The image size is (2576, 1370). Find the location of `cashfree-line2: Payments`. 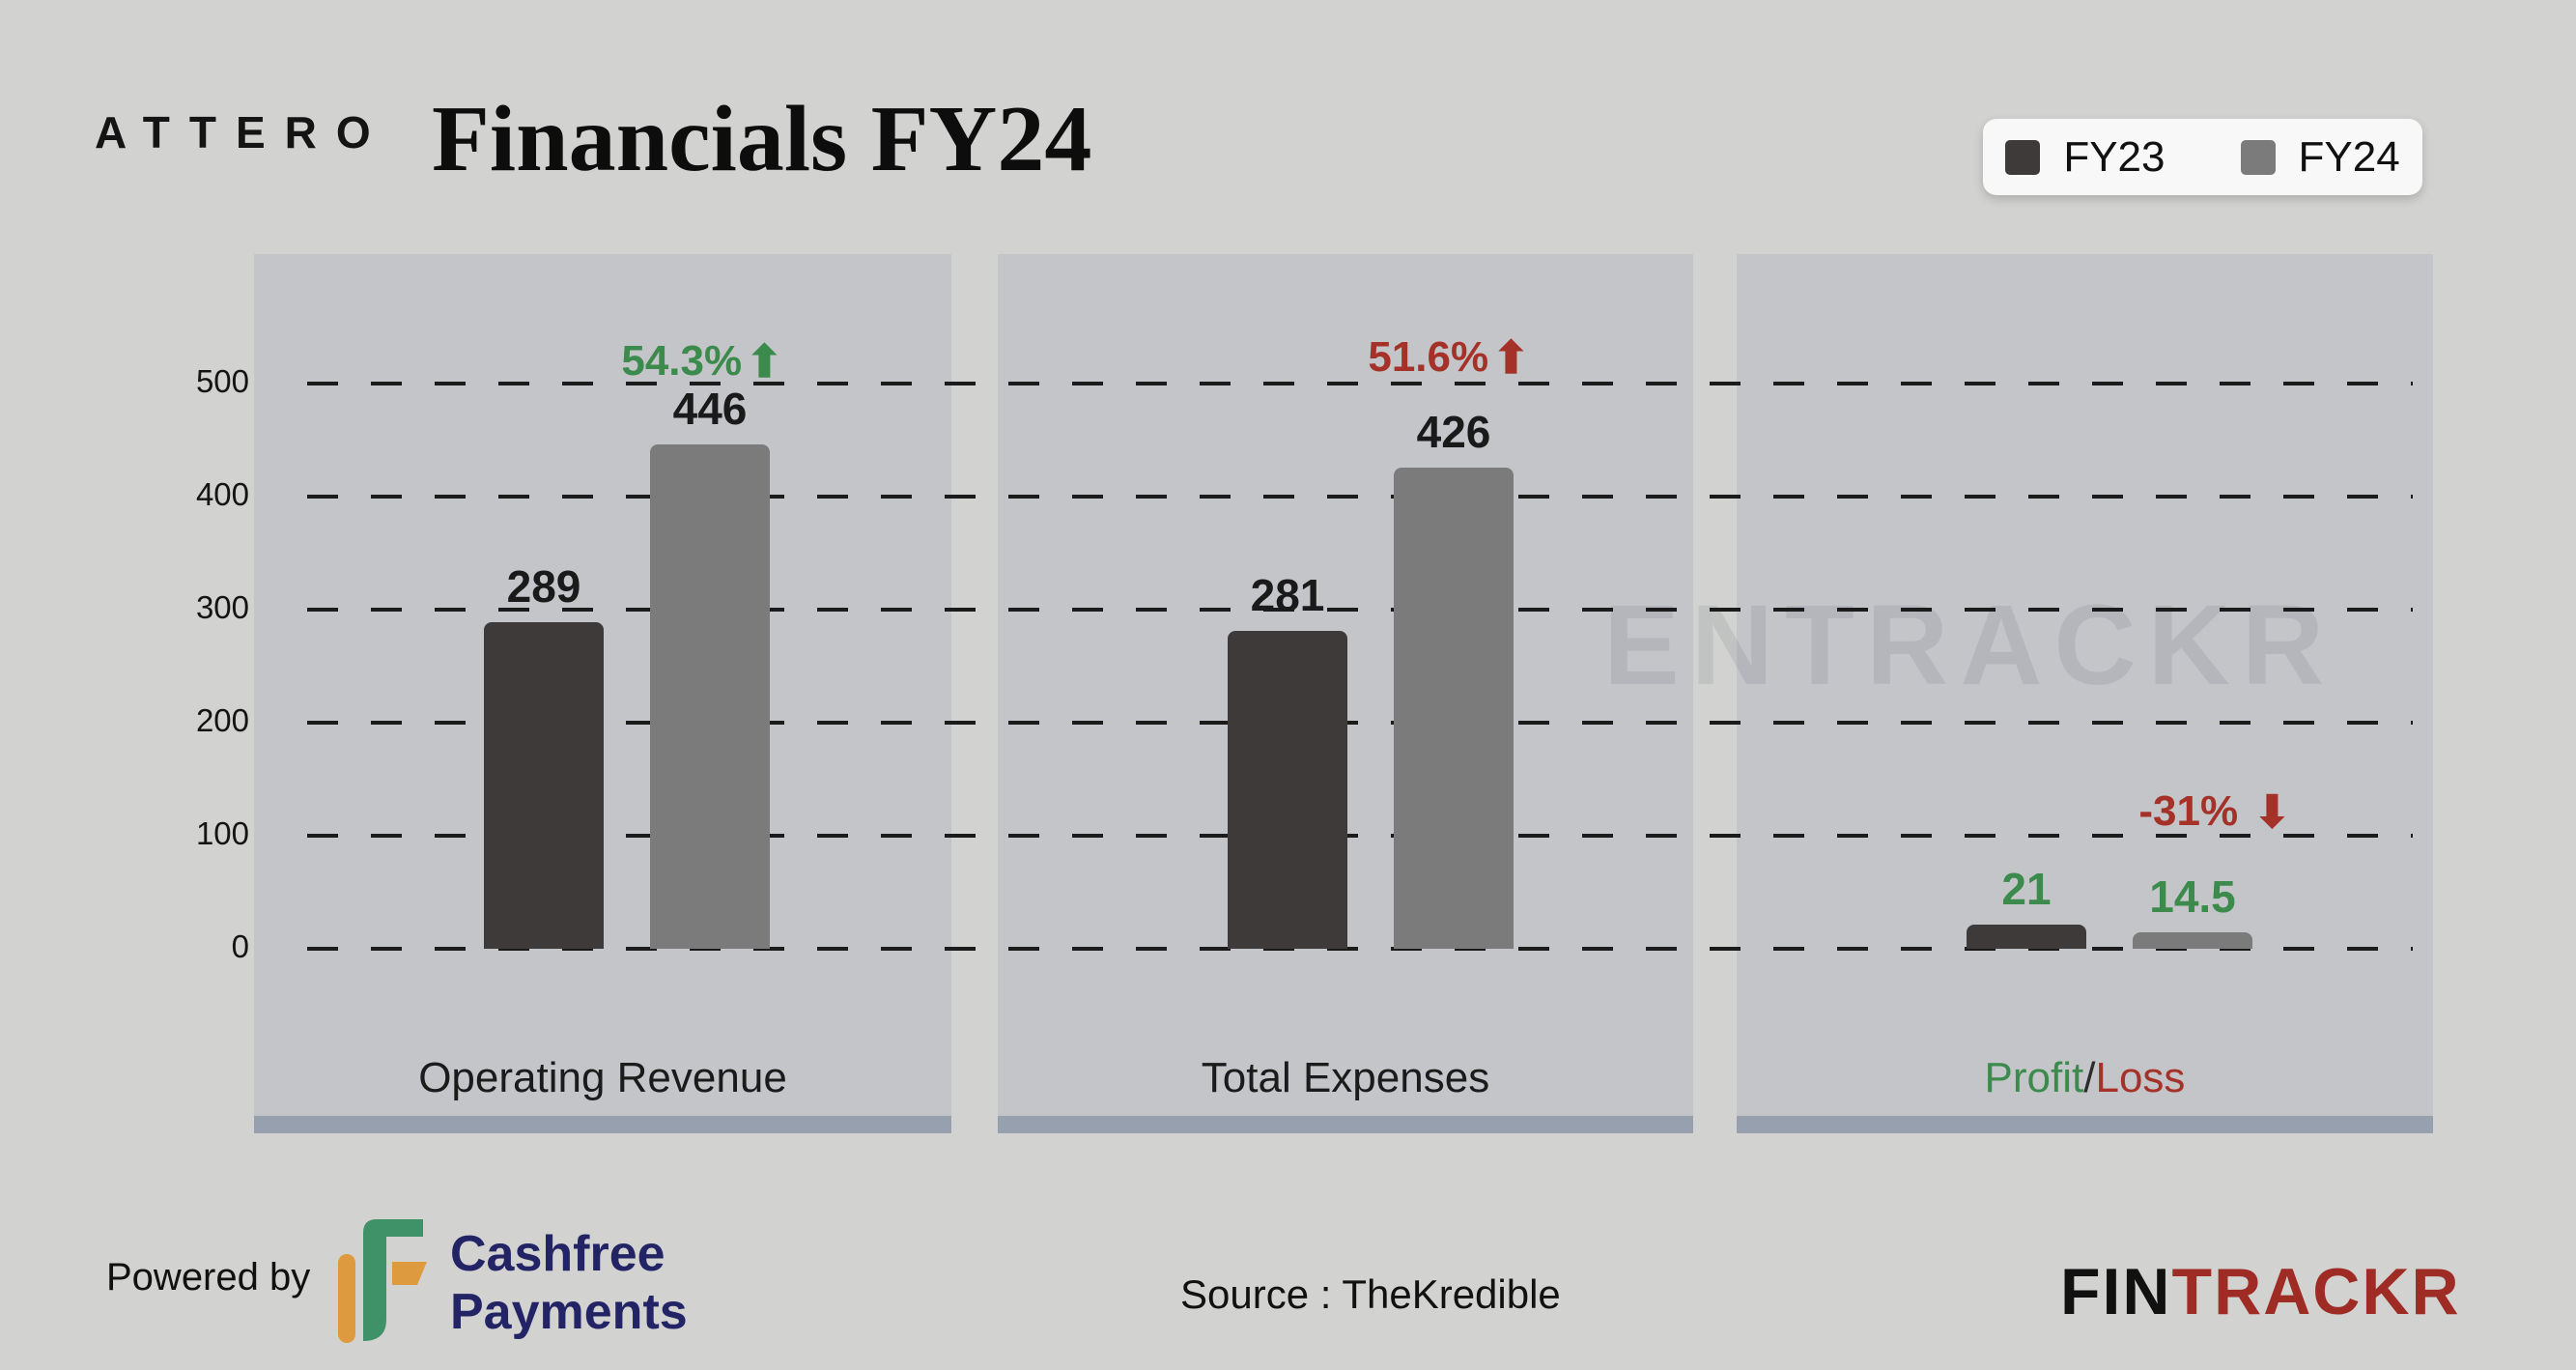

cashfree-line2: Payments is located at coordinates (569, 1312).